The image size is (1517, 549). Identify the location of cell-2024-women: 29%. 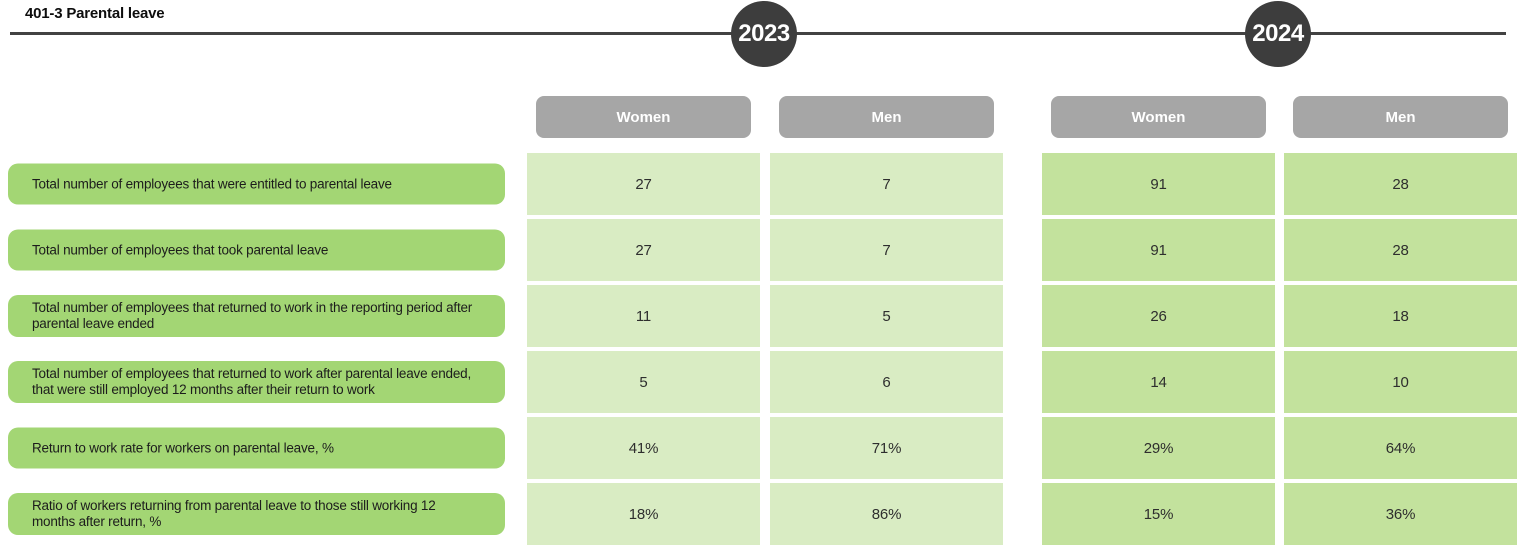
(1158, 448).